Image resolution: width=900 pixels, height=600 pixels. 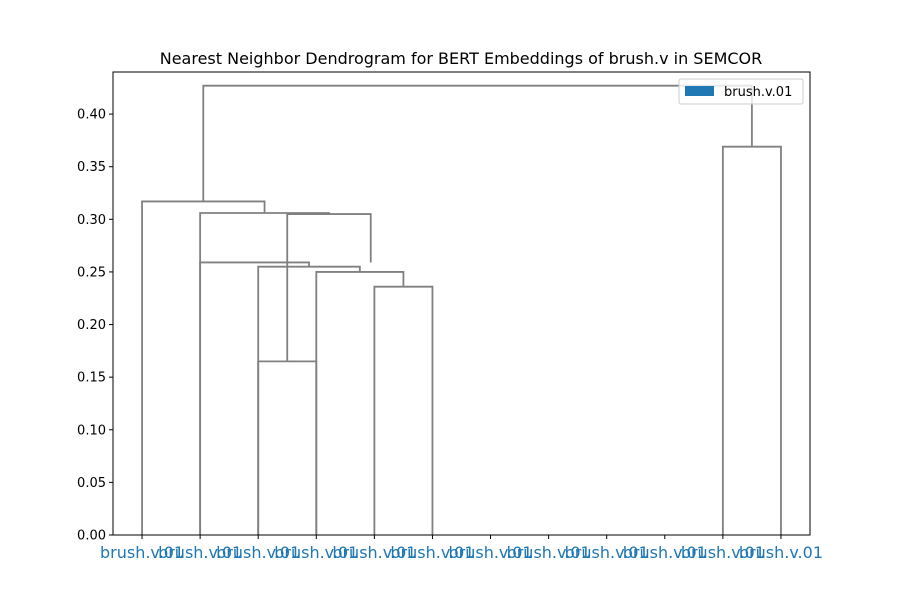 I want to click on y-tick-label: 0.30, so click(x=91, y=220).